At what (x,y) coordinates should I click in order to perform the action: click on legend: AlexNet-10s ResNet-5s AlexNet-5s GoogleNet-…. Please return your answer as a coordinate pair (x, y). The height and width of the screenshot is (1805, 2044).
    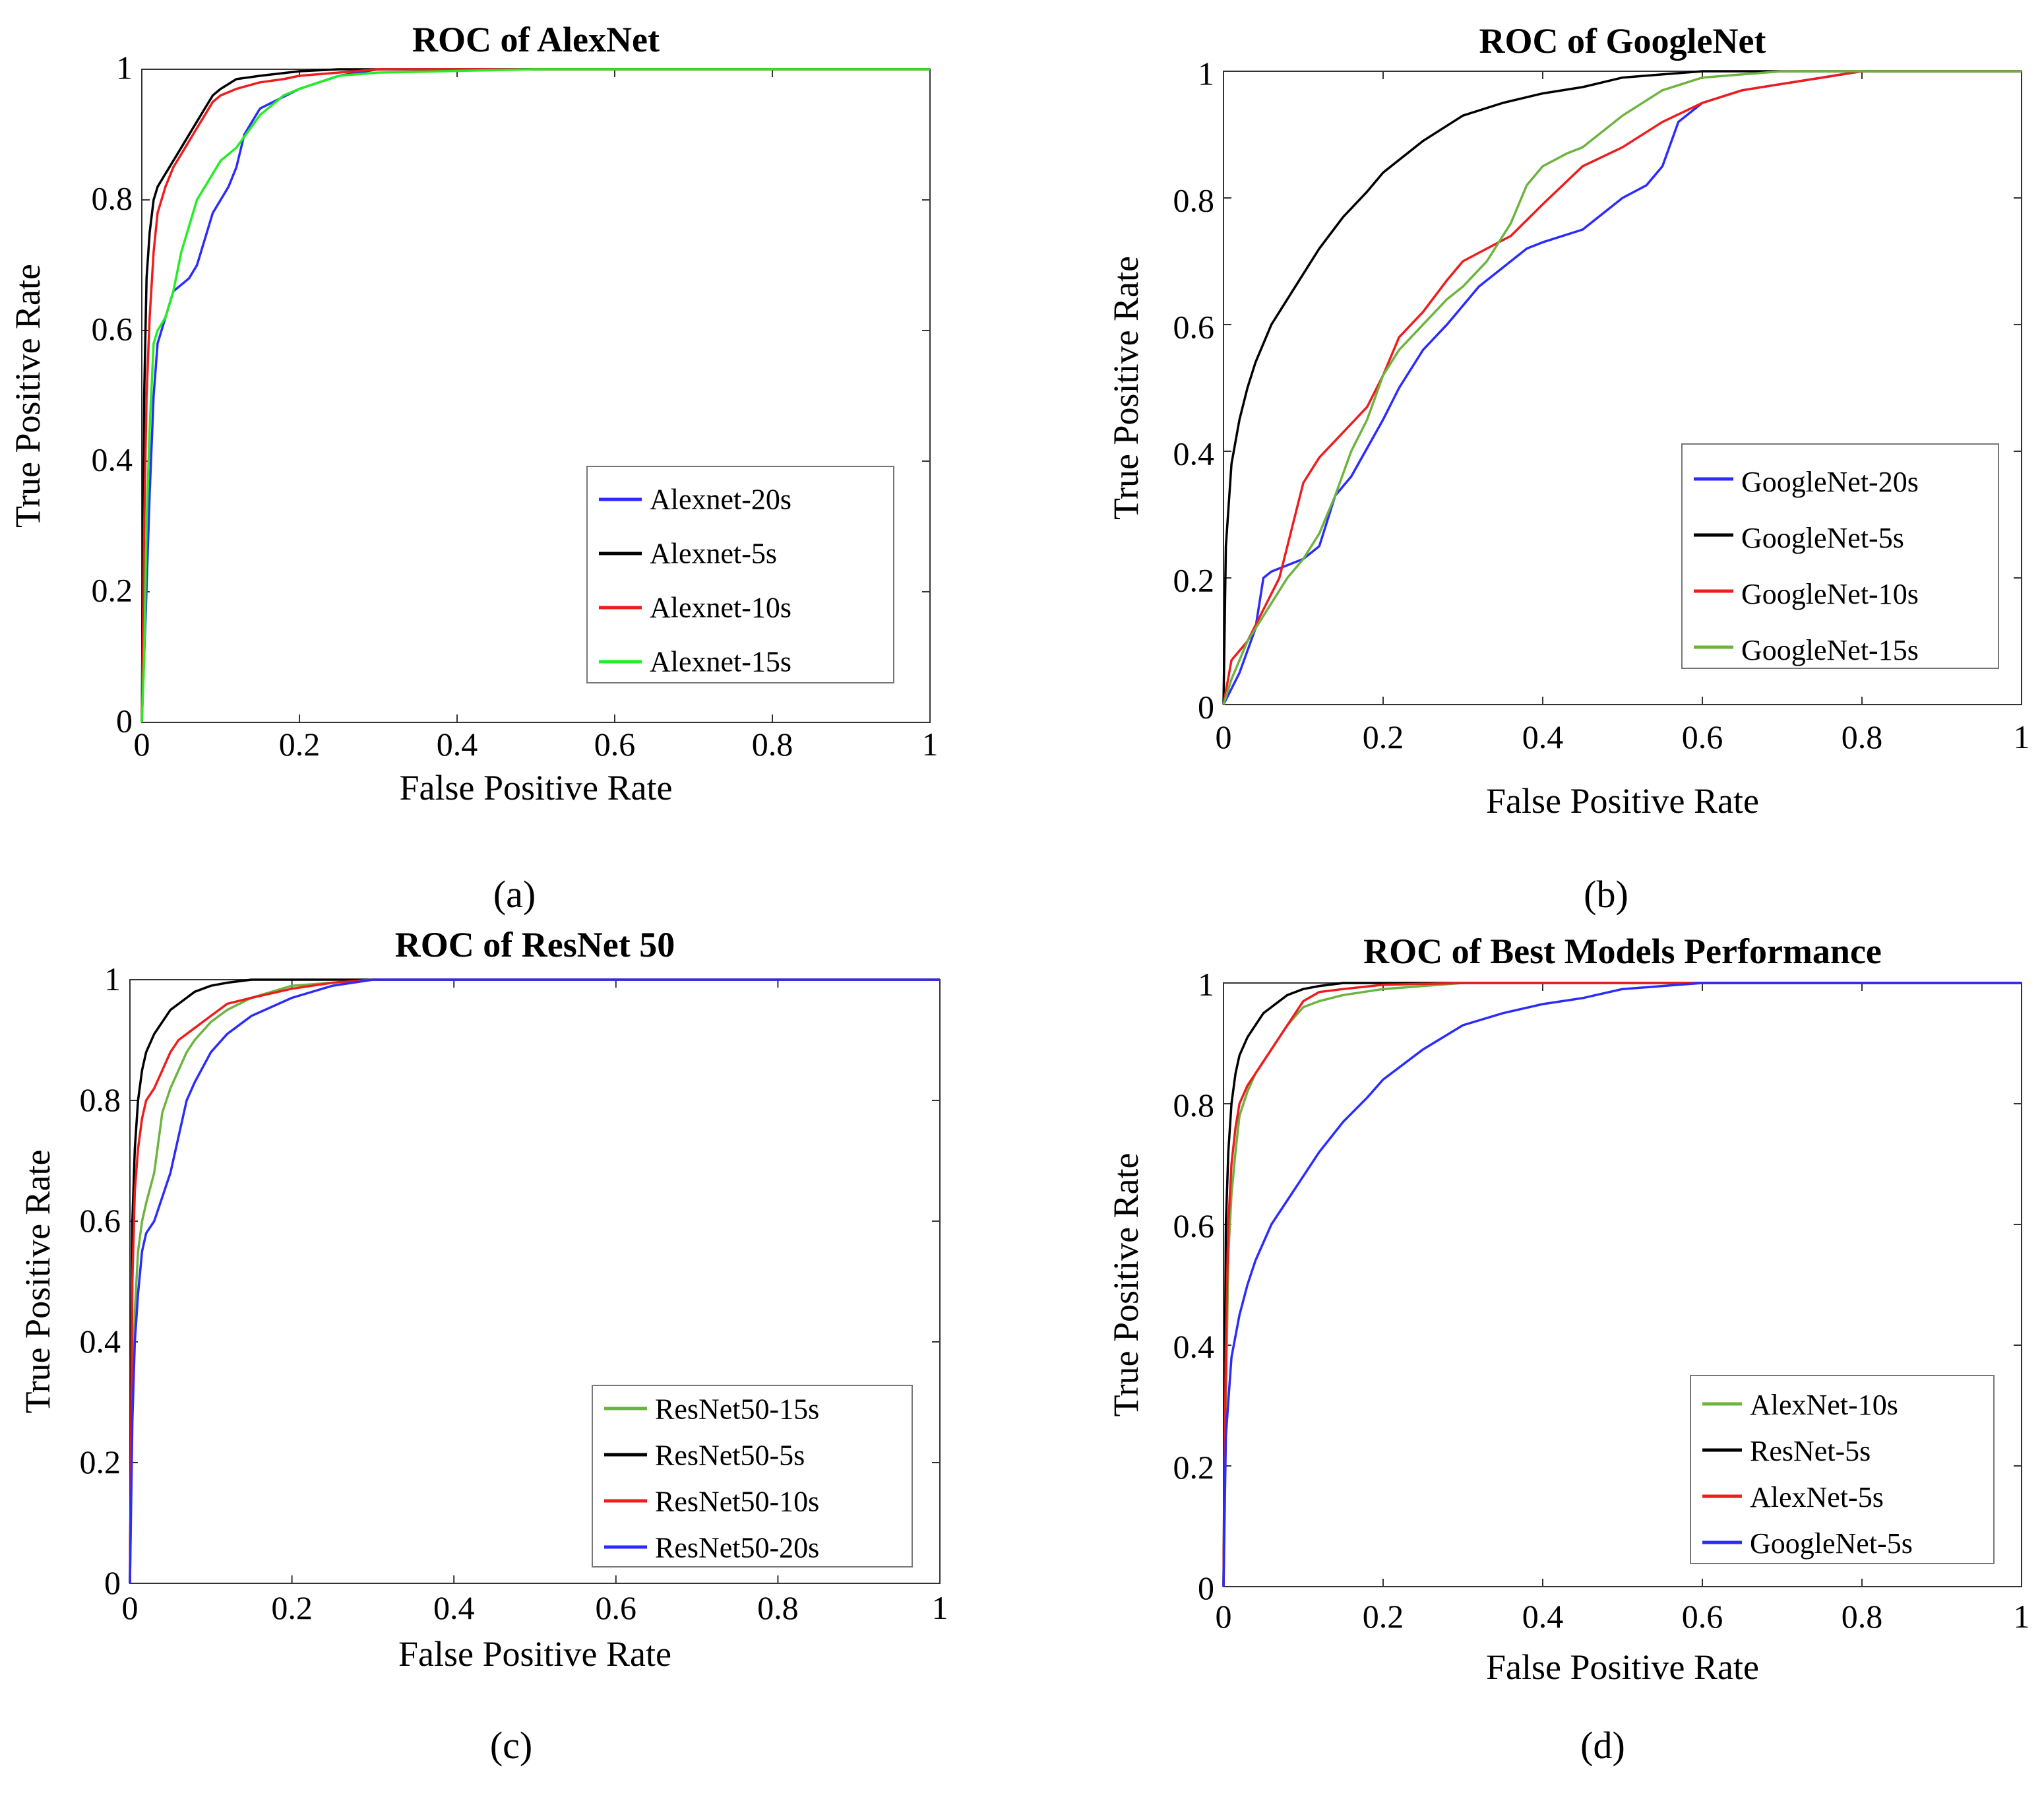
    Looking at the image, I should click on (1842, 1470).